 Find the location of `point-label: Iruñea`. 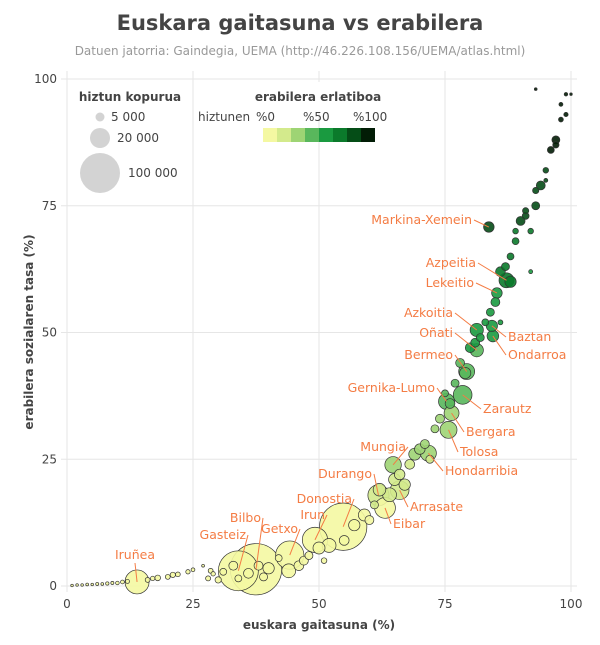

point-label: Iruñea is located at coordinates (135, 554).